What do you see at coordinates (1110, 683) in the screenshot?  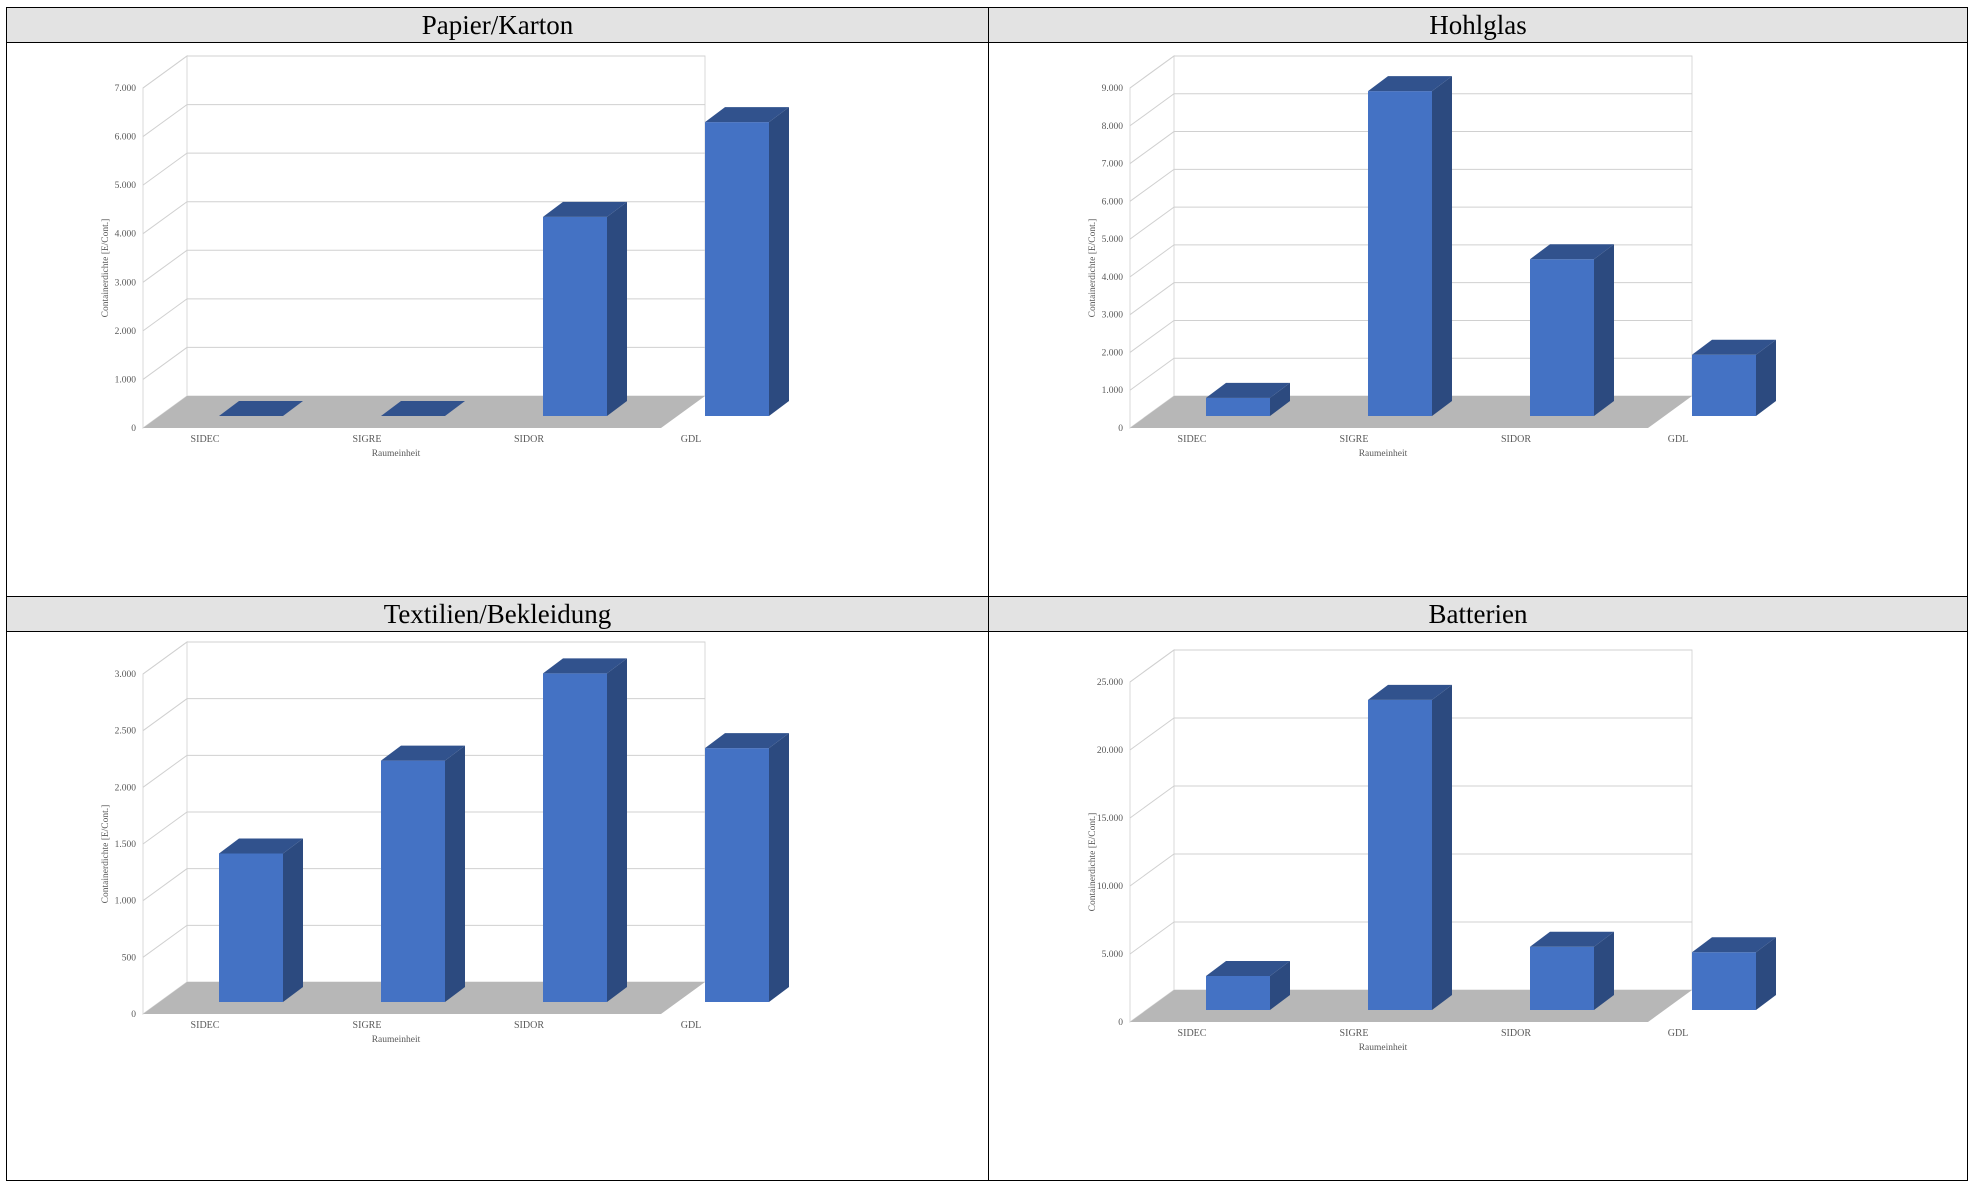 I see `y-tick-label: 25.000` at bounding box center [1110, 683].